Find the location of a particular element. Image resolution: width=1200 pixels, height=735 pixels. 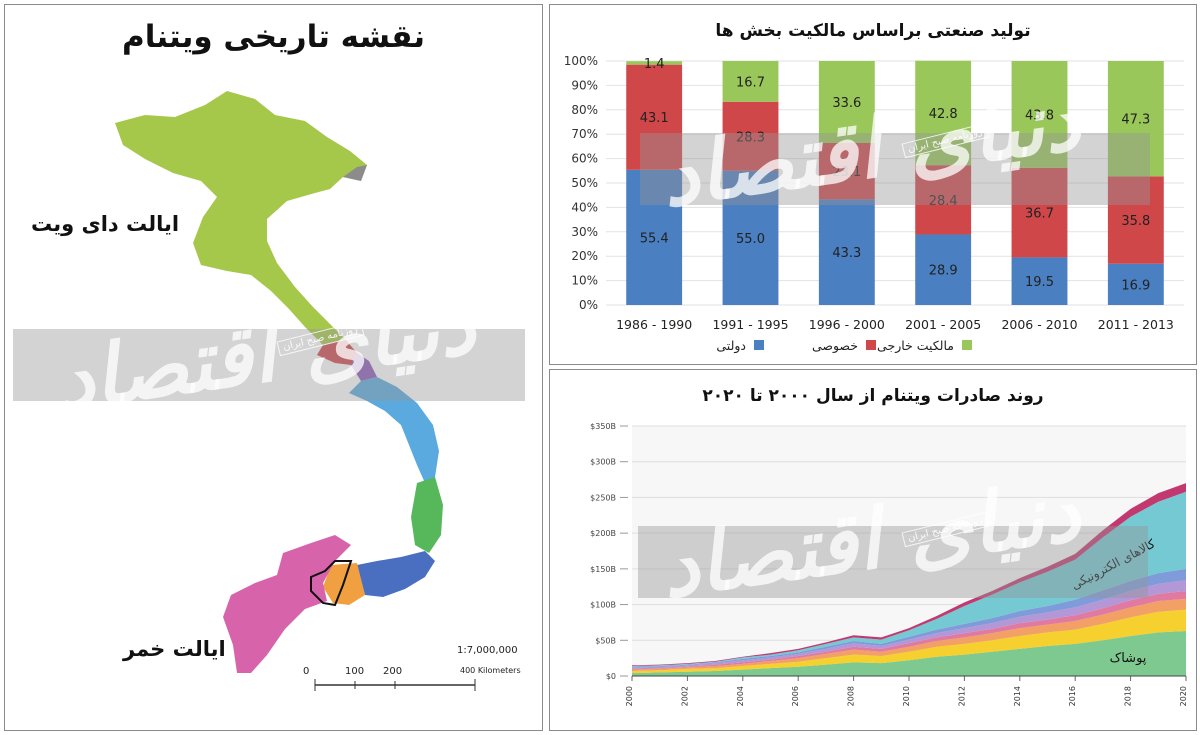

area-ytick-label: $50B is located at coordinates (605, 640).